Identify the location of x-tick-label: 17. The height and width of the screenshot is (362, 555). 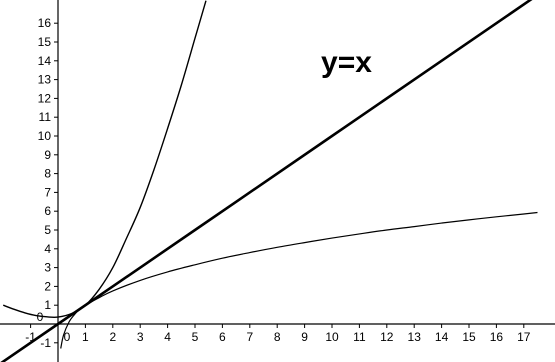
(524, 337).